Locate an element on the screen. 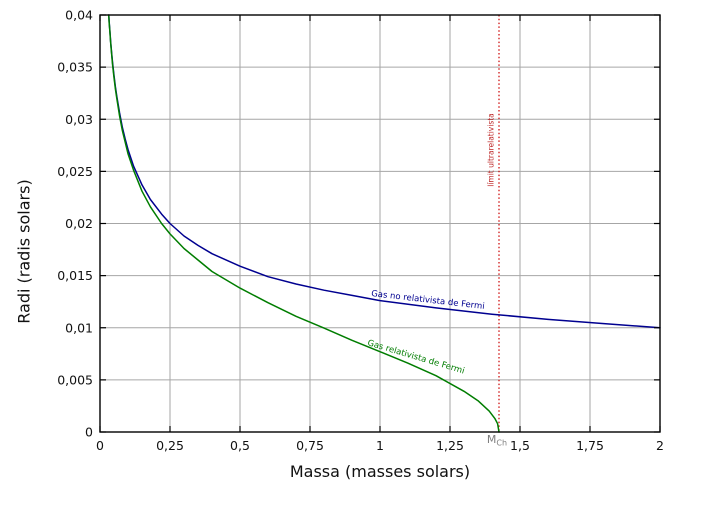 The image size is (724, 512). y-tick-label: 0,035 is located at coordinates (75, 67).